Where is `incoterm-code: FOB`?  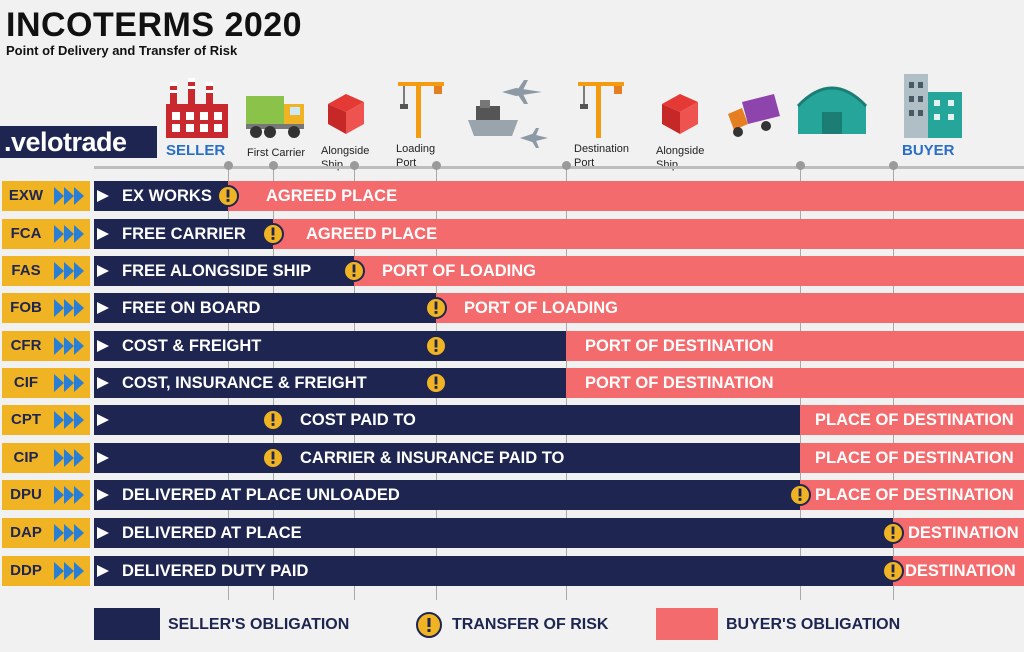 incoterm-code: FOB is located at coordinates (26, 308).